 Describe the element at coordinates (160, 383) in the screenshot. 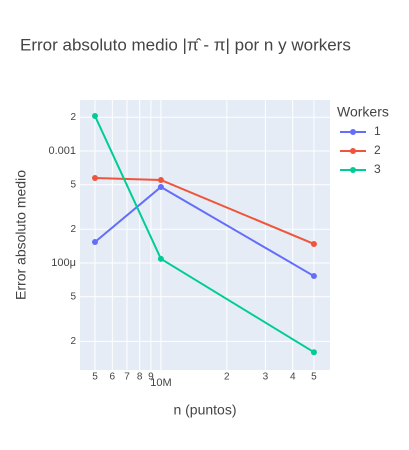

I see `x-tick-label: 10M` at that location.